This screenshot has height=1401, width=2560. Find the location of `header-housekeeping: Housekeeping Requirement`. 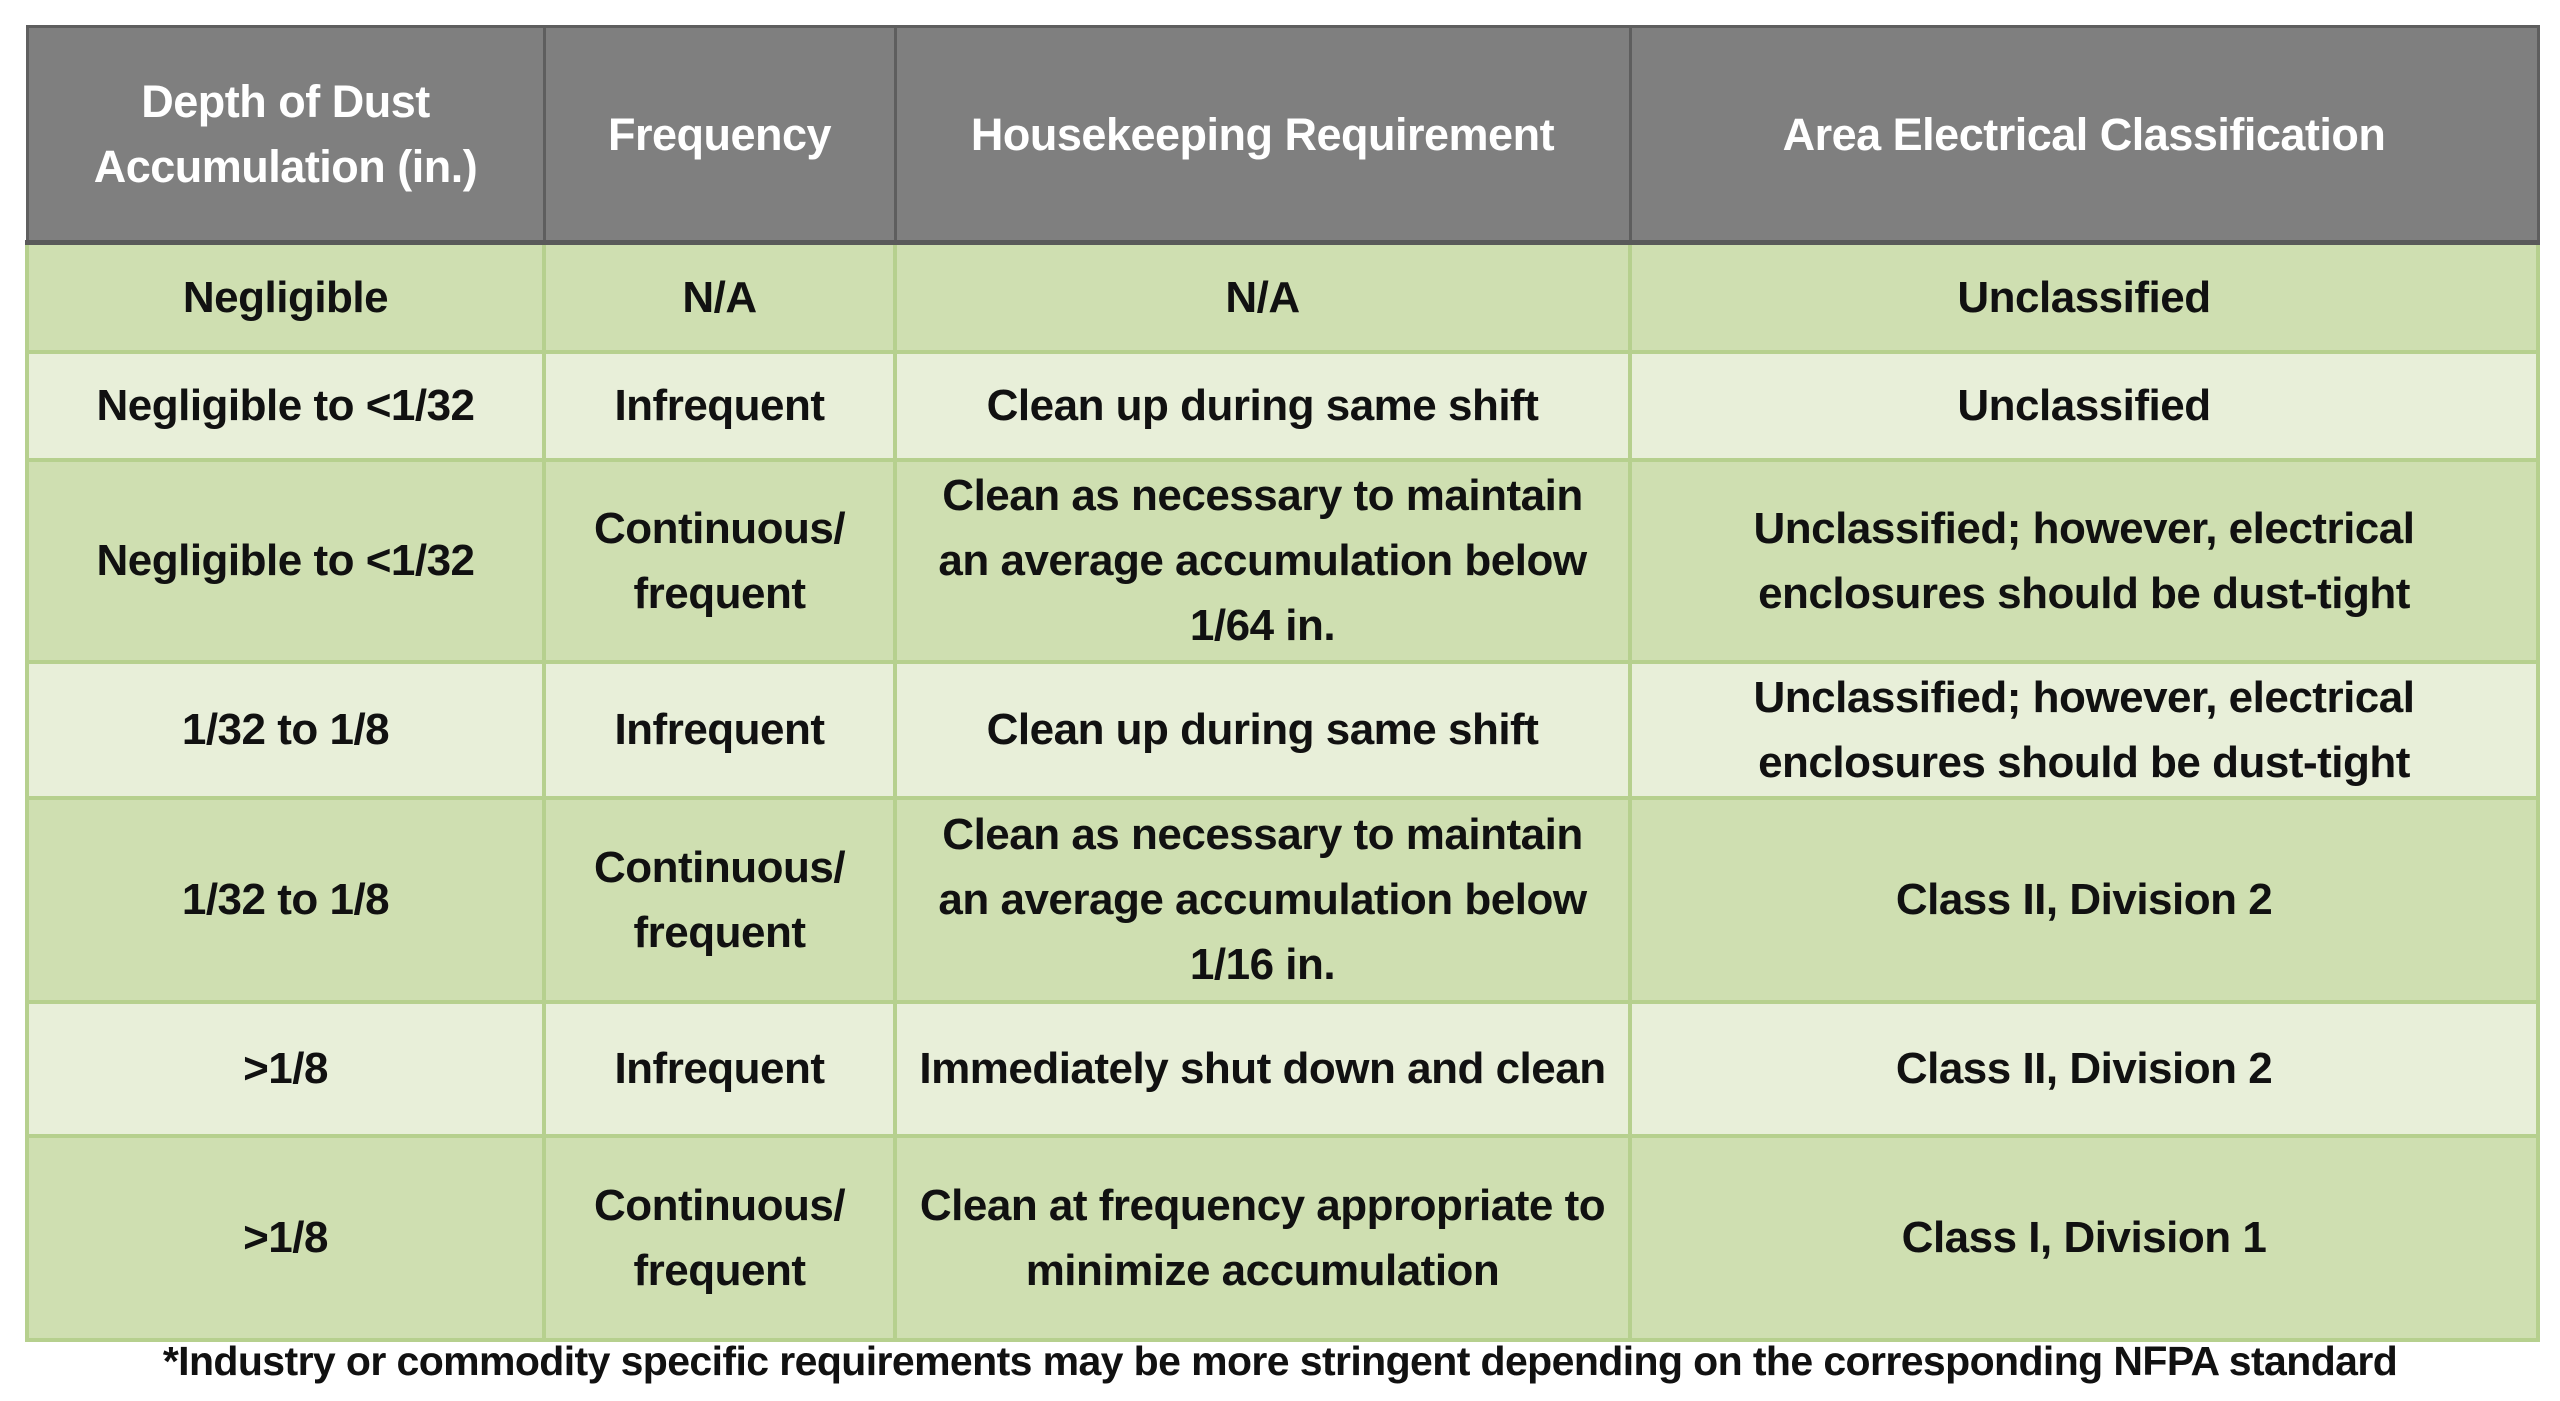

header-housekeeping: Housekeeping Requirement is located at coordinates (1262, 135).